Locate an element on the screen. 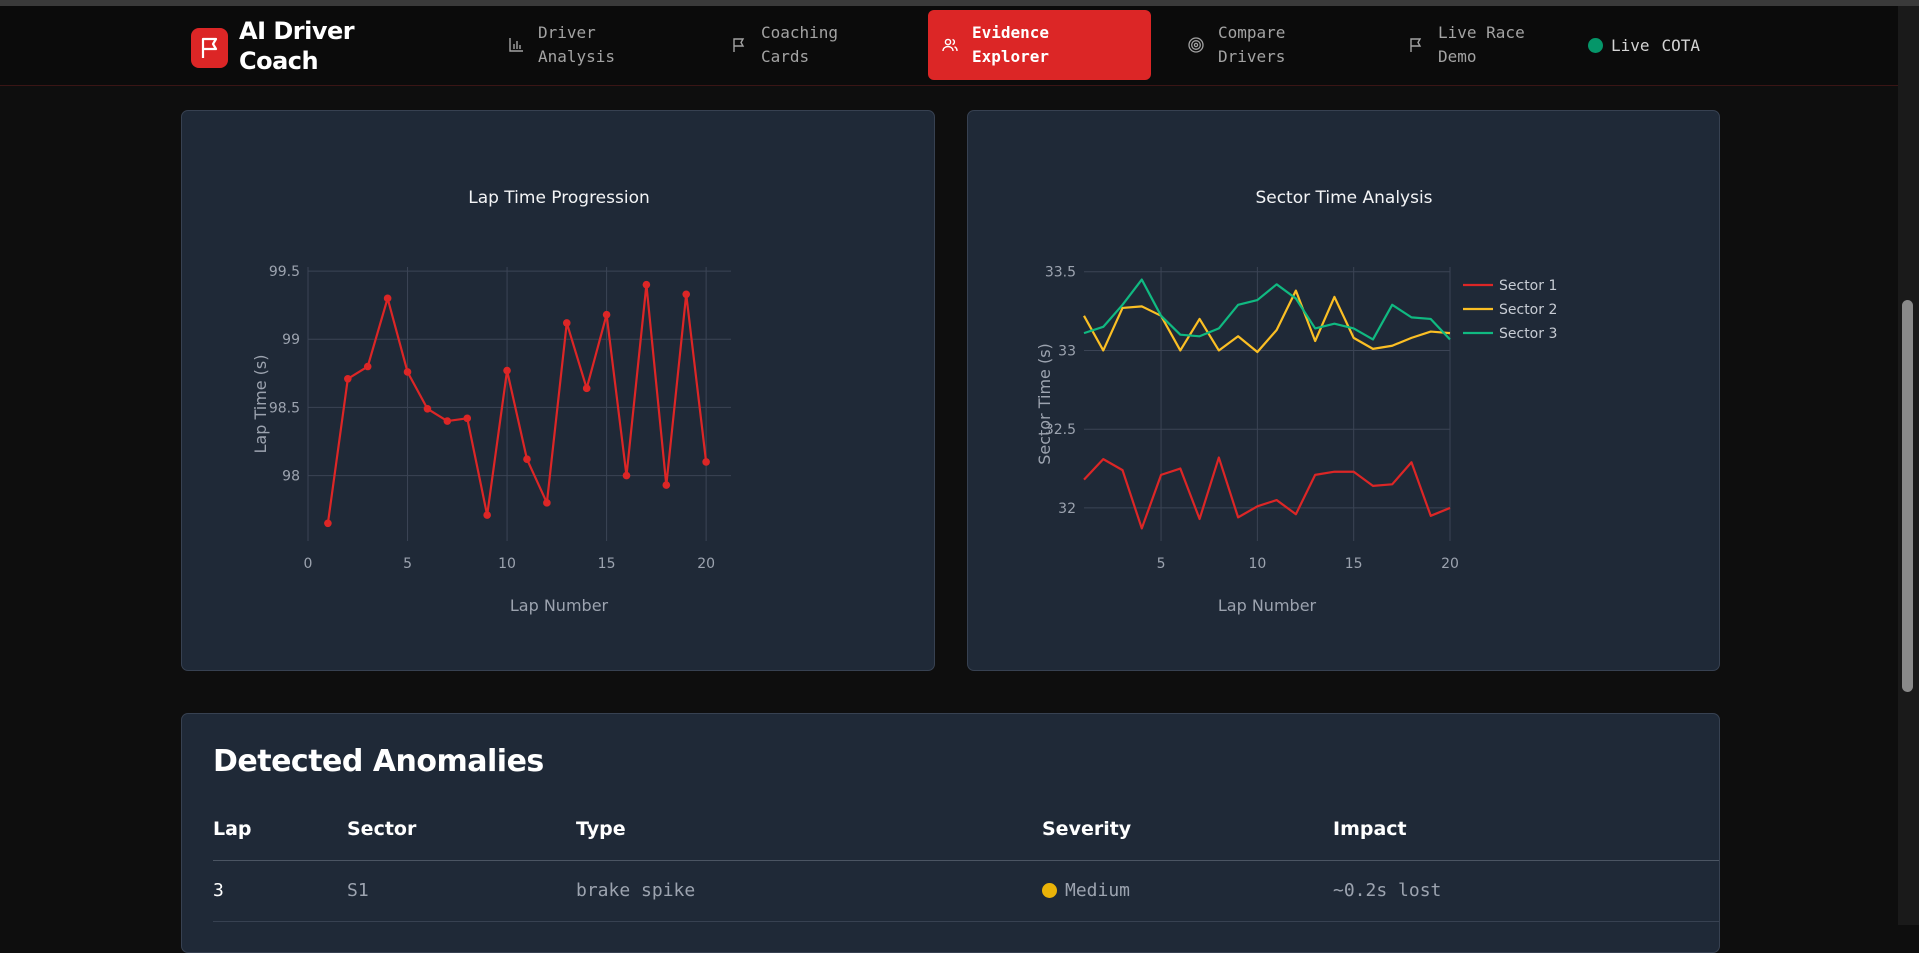 The width and height of the screenshot is (1919, 953). window-top-bar is located at coordinates (959, 3).